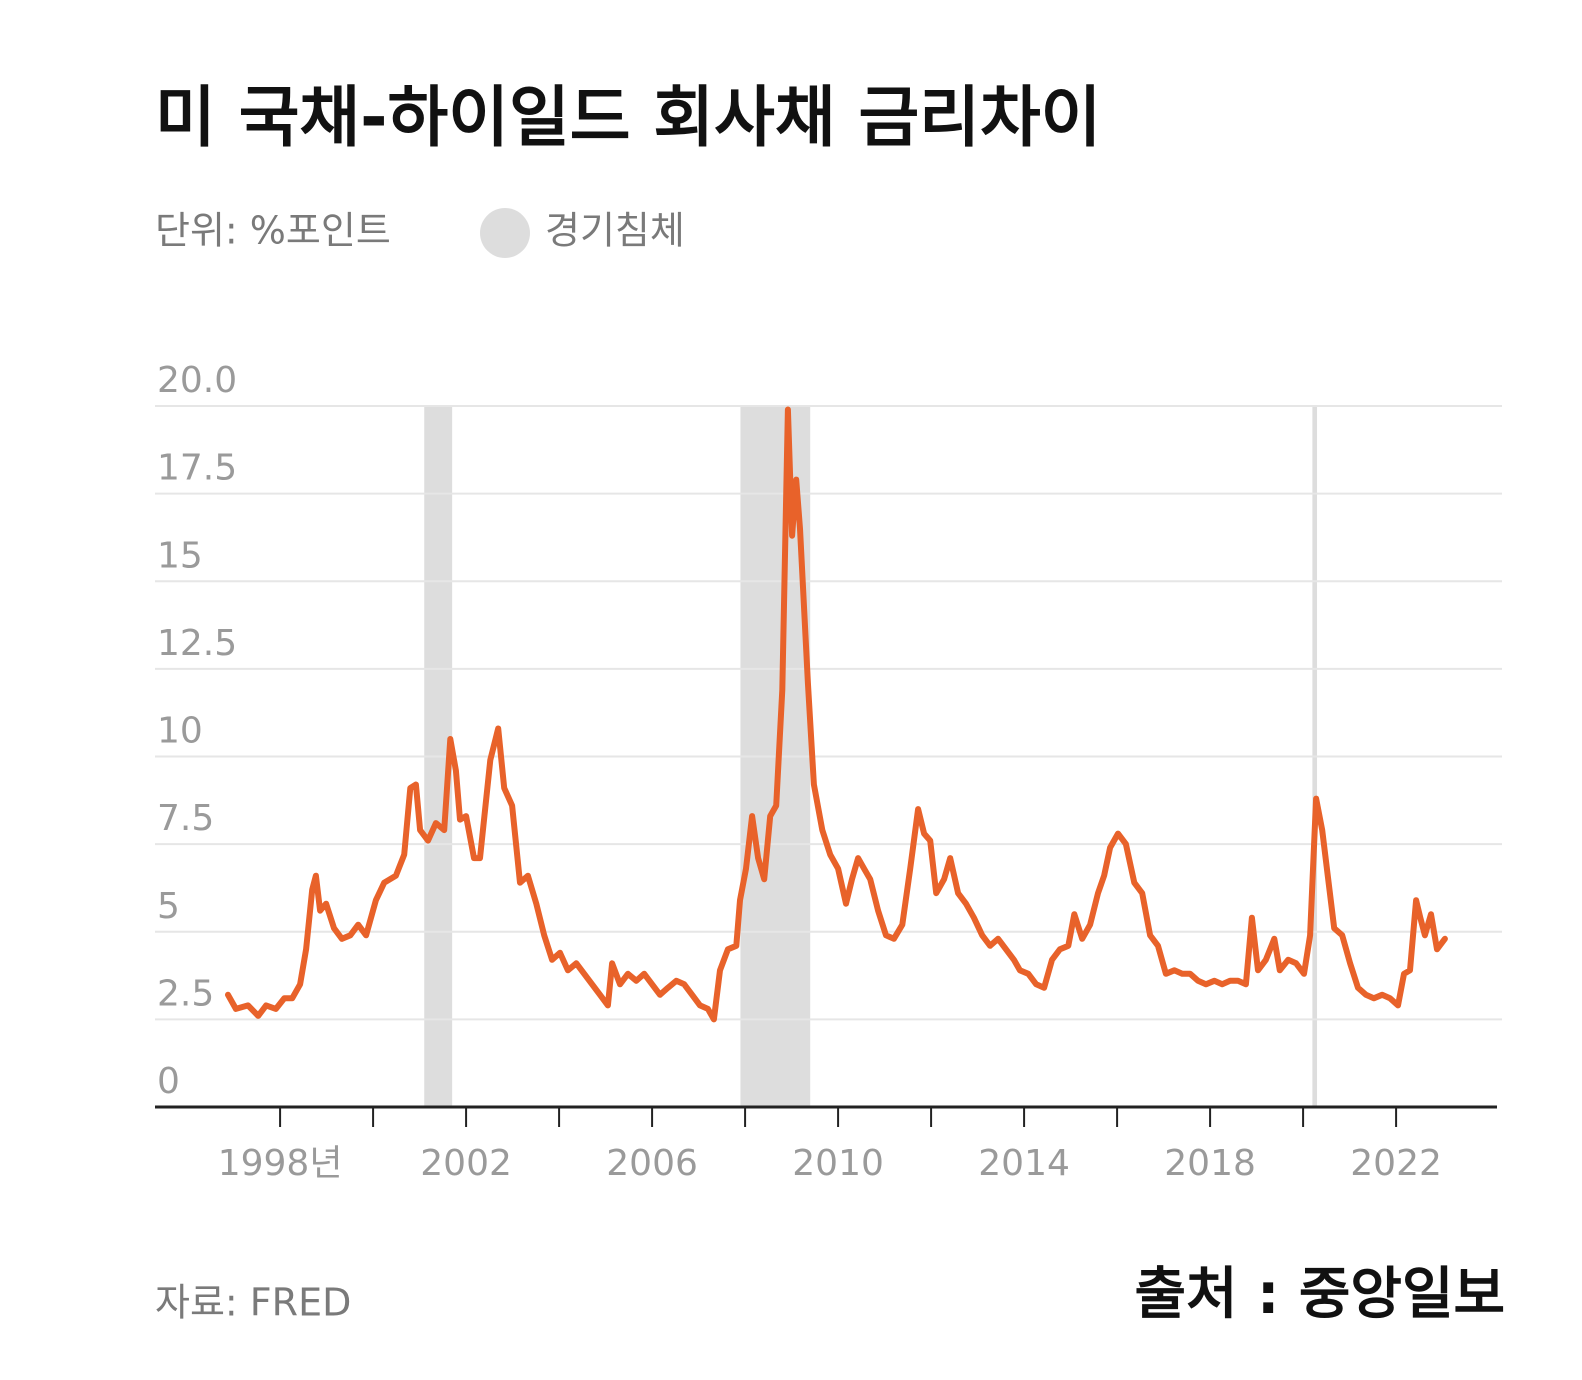 This screenshot has width=1582, height=1380. I want to click on y-tick-label: 17.5, so click(197, 468).